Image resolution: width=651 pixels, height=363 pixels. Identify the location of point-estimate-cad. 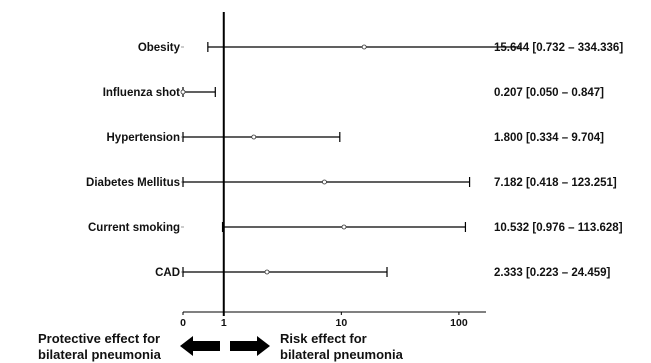
(267, 272).